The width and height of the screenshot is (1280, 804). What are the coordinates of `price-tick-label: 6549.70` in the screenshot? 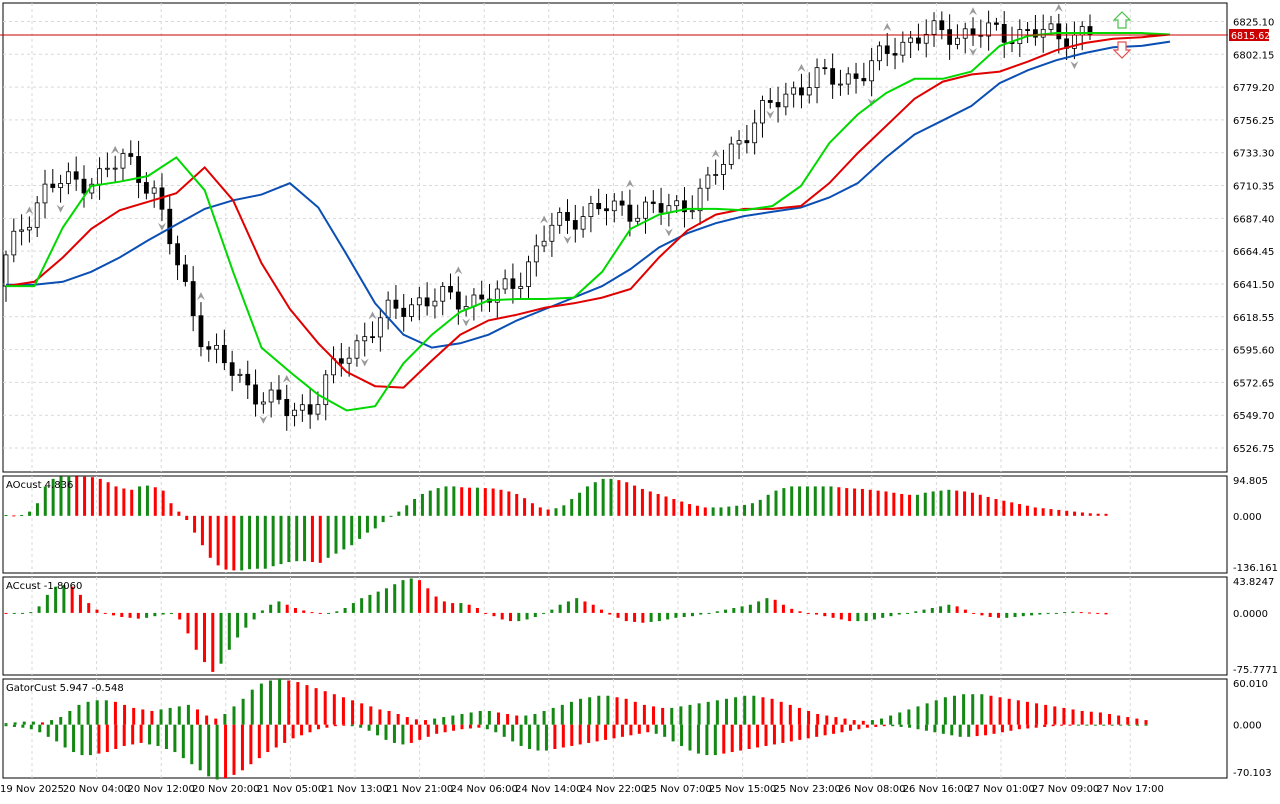 It's located at (1253, 416).